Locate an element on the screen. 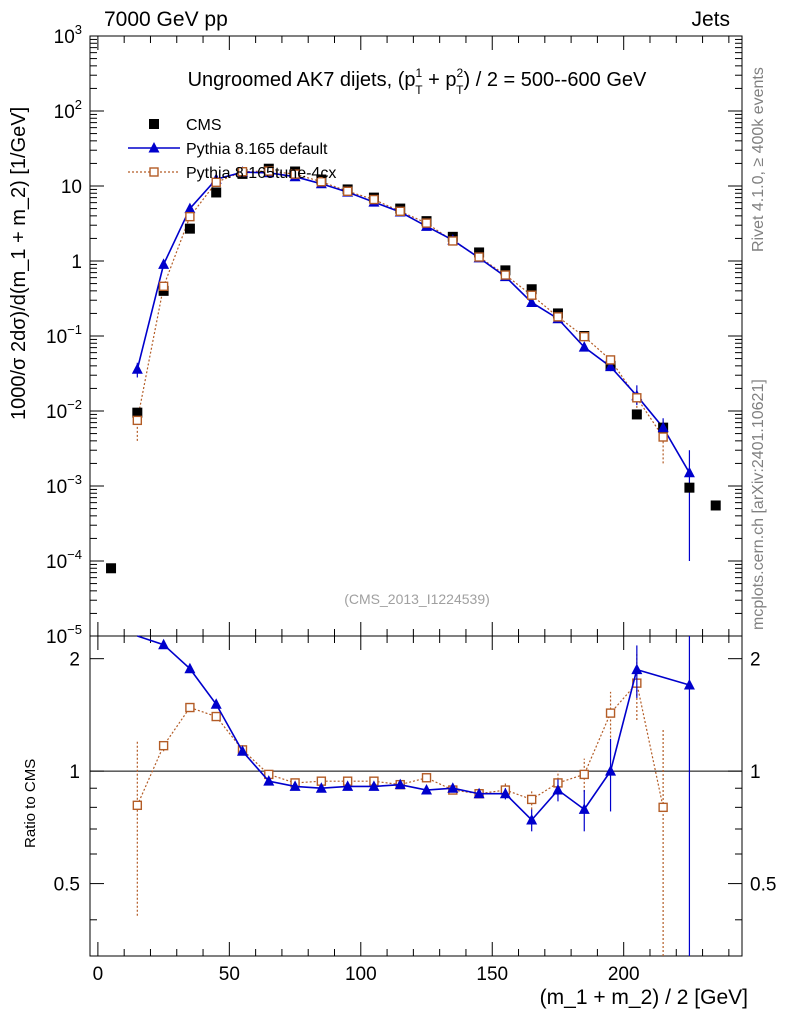 The width and height of the screenshot is (786, 1024). y-tick-label: 10³ is located at coordinates (68, 35).